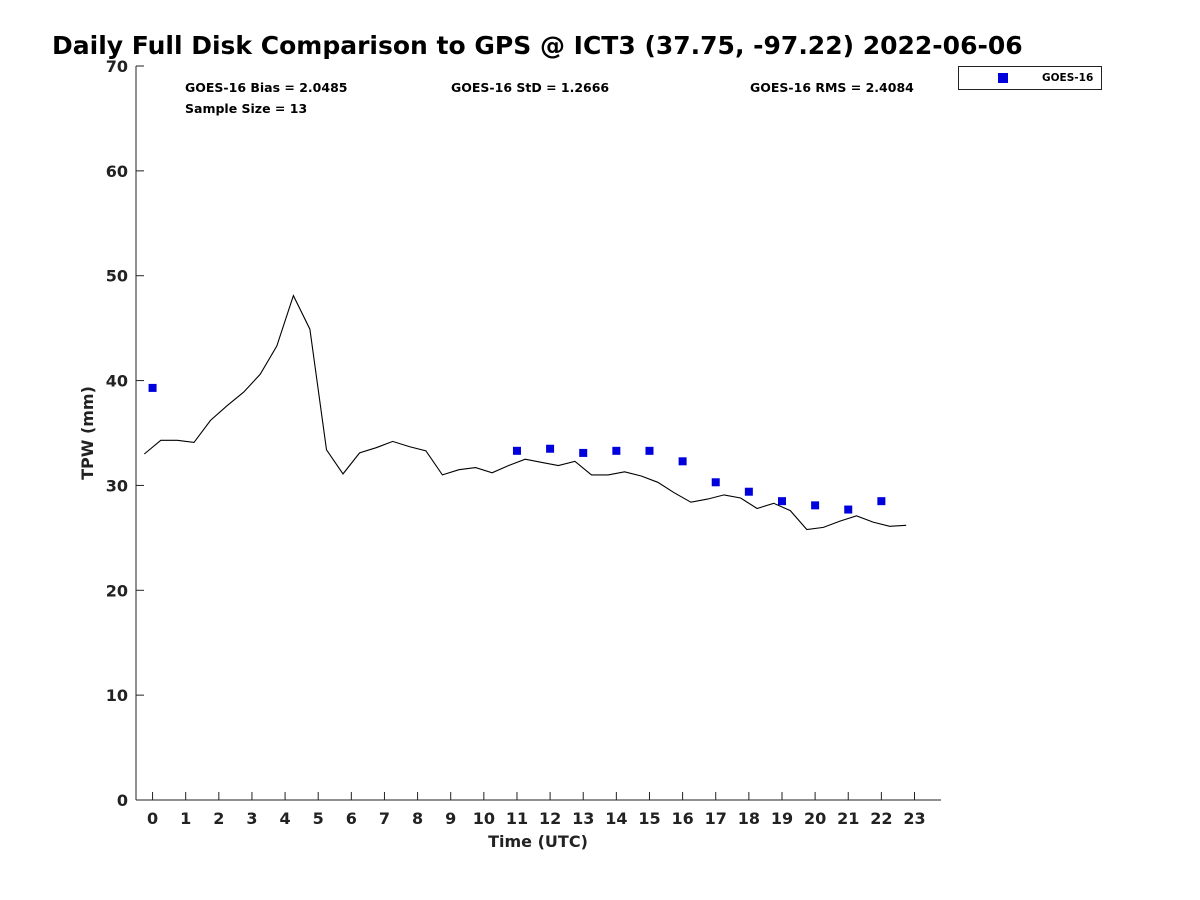 This screenshot has width=1200, height=900. I want to click on x-tick-label: 0, so click(152, 818).